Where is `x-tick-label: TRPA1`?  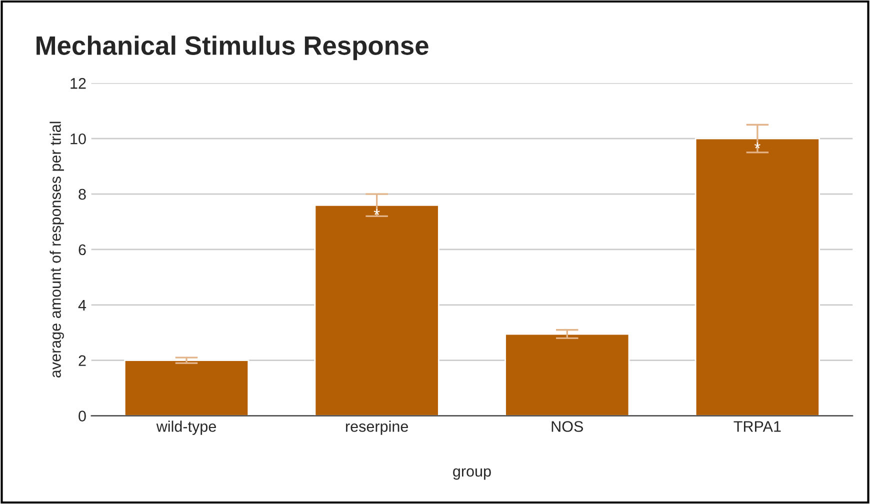
x-tick-label: TRPA1 is located at coordinates (757, 426).